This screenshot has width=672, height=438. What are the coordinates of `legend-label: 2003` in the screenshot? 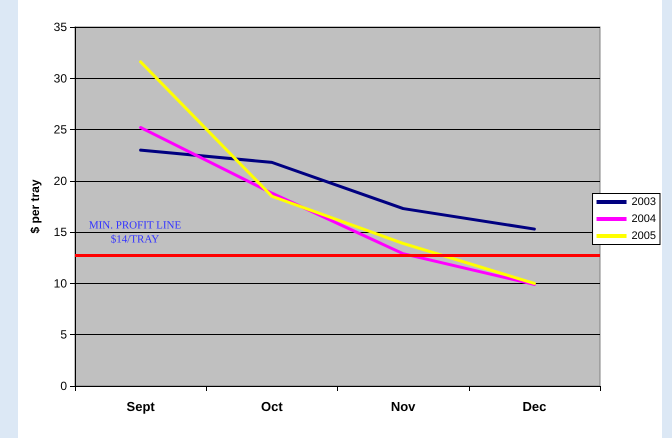 It's located at (644, 202).